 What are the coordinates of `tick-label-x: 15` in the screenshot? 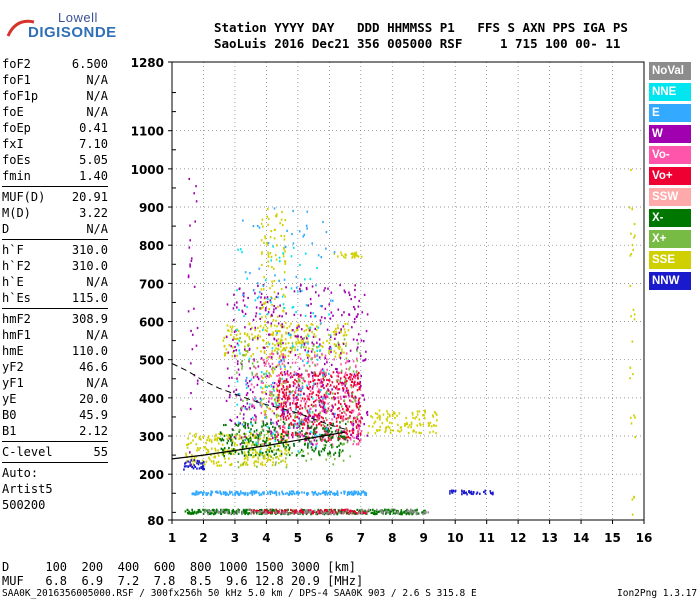 It's located at (612, 538).